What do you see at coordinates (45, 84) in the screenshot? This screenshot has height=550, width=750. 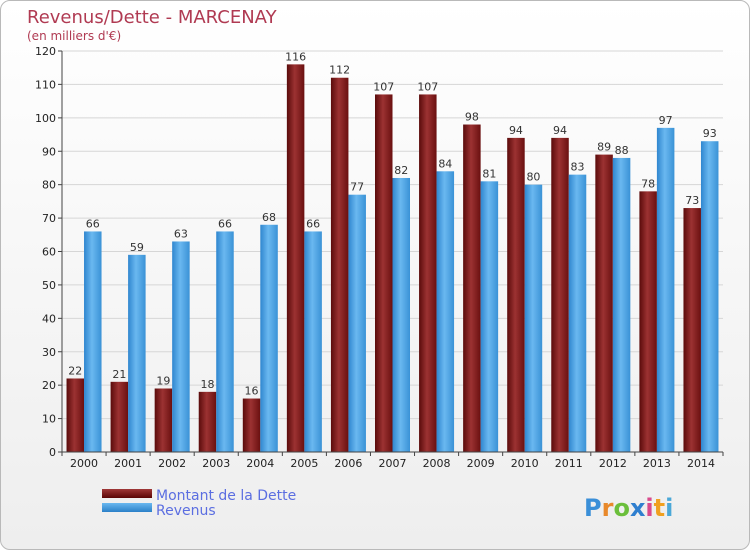 I see `y-tick-label: 110` at bounding box center [45, 84].